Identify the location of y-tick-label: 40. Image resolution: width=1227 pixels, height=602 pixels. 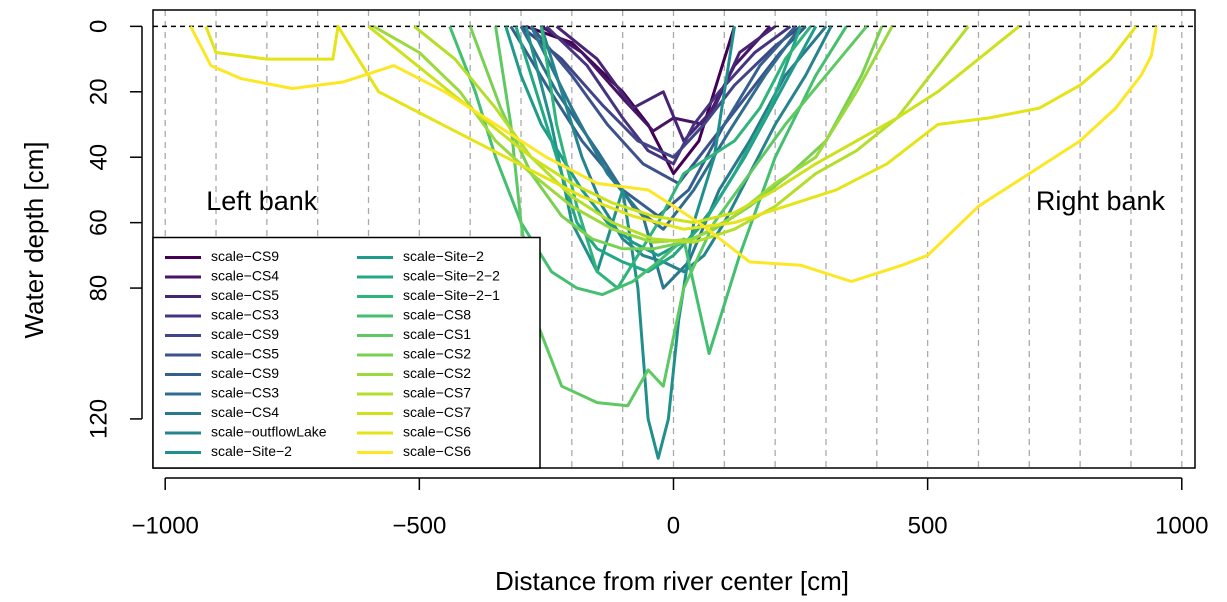
(98, 157).